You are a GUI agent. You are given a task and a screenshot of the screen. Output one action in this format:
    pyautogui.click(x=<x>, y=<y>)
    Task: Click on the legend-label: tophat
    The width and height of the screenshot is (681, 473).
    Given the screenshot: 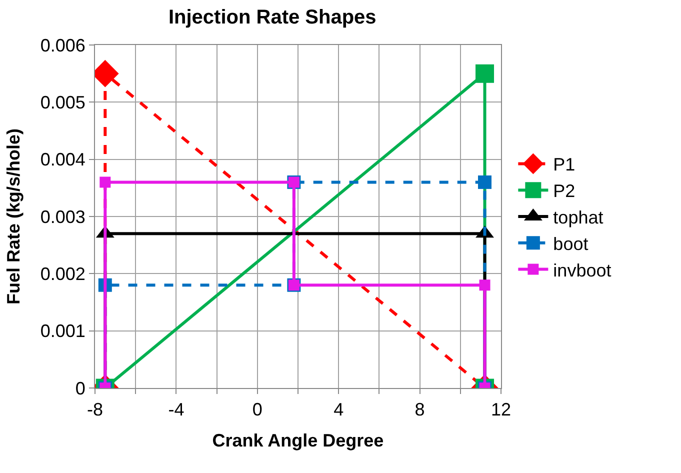 What is the action you would take?
    pyautogui.click(x=578, y=218)
    